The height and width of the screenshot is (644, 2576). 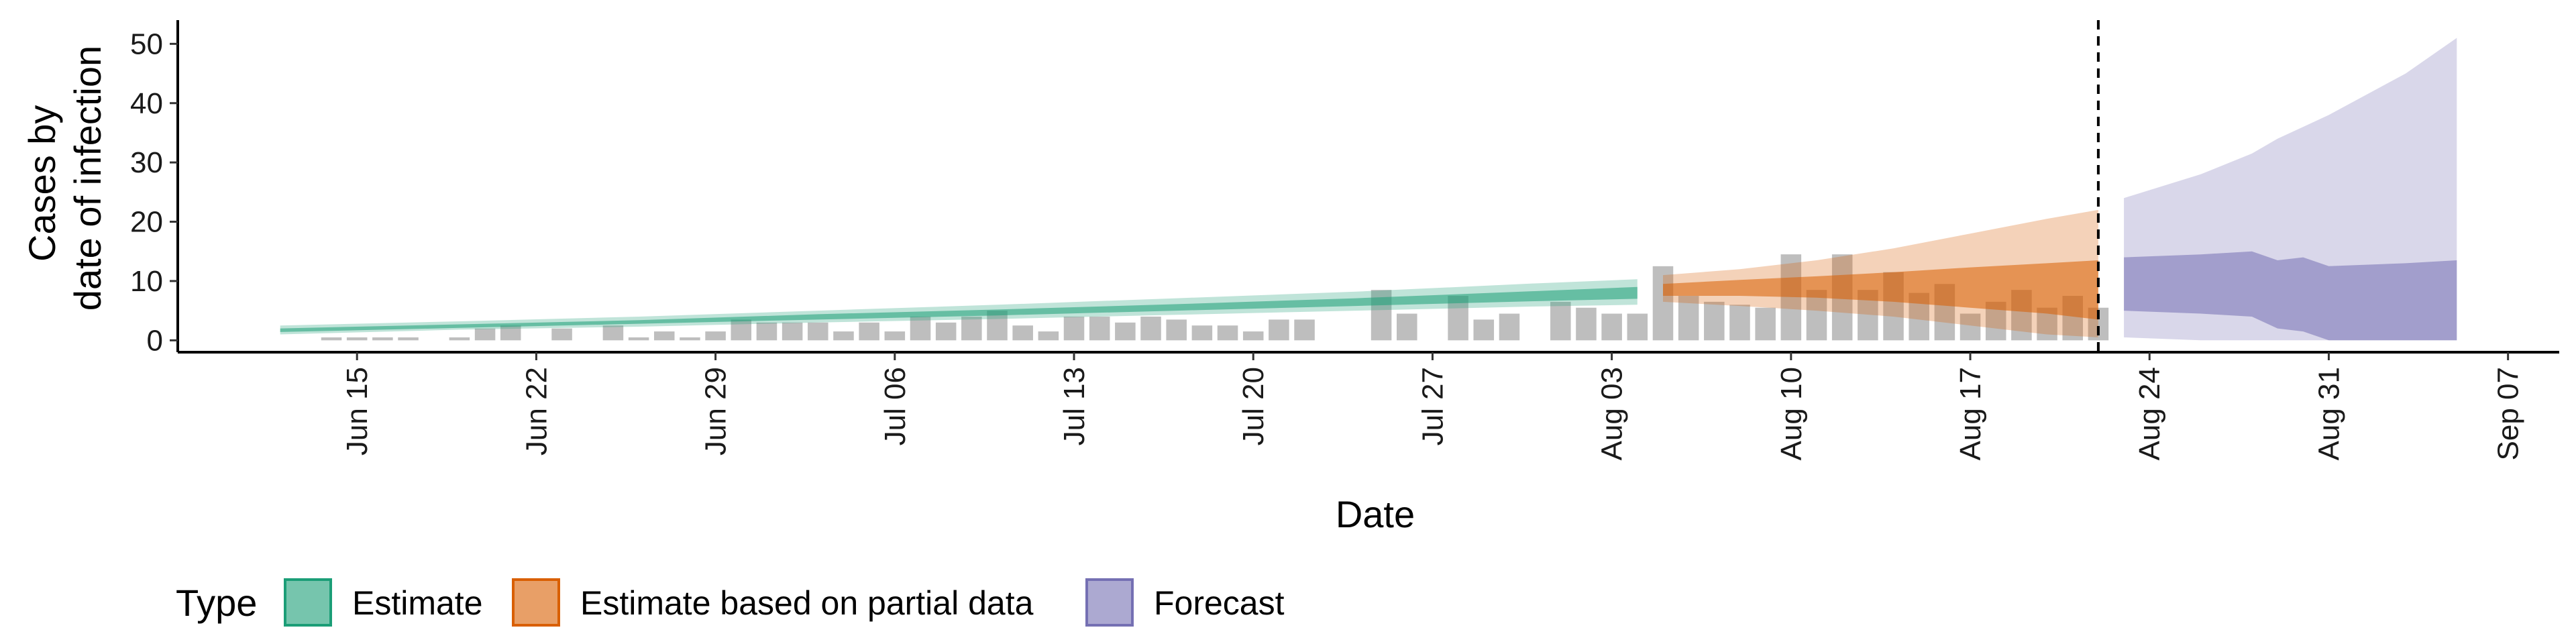 What do you see at coordinates (216, 603) in the screenshot?
I see `legend-title: Type` at bounding box center [216, 603].